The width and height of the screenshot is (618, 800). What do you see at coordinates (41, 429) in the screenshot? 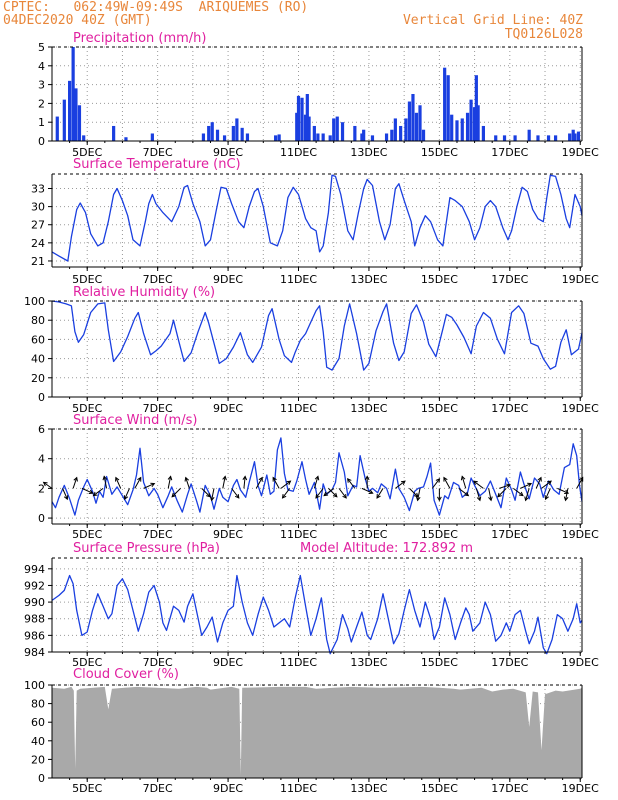
I see `y-tick-label: 6` at bounding box center [41, 429].